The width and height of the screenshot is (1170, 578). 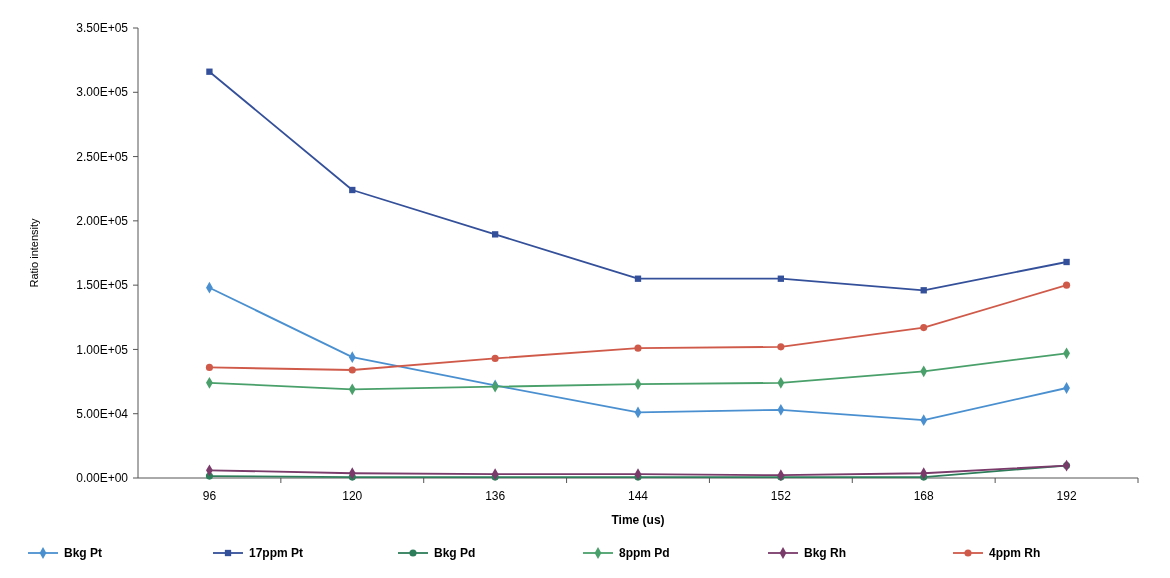 What do you see at coordinates (455, 553) in the screenshot?
I see `legend-label: Bkg Pd` at bounding box center [455, 553].